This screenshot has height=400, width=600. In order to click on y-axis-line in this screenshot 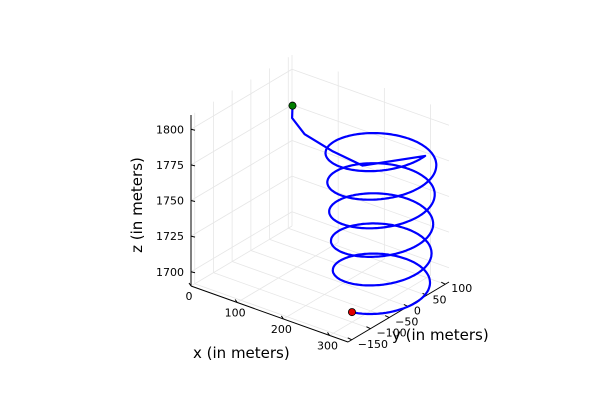, I will do `click(398, 312)`.